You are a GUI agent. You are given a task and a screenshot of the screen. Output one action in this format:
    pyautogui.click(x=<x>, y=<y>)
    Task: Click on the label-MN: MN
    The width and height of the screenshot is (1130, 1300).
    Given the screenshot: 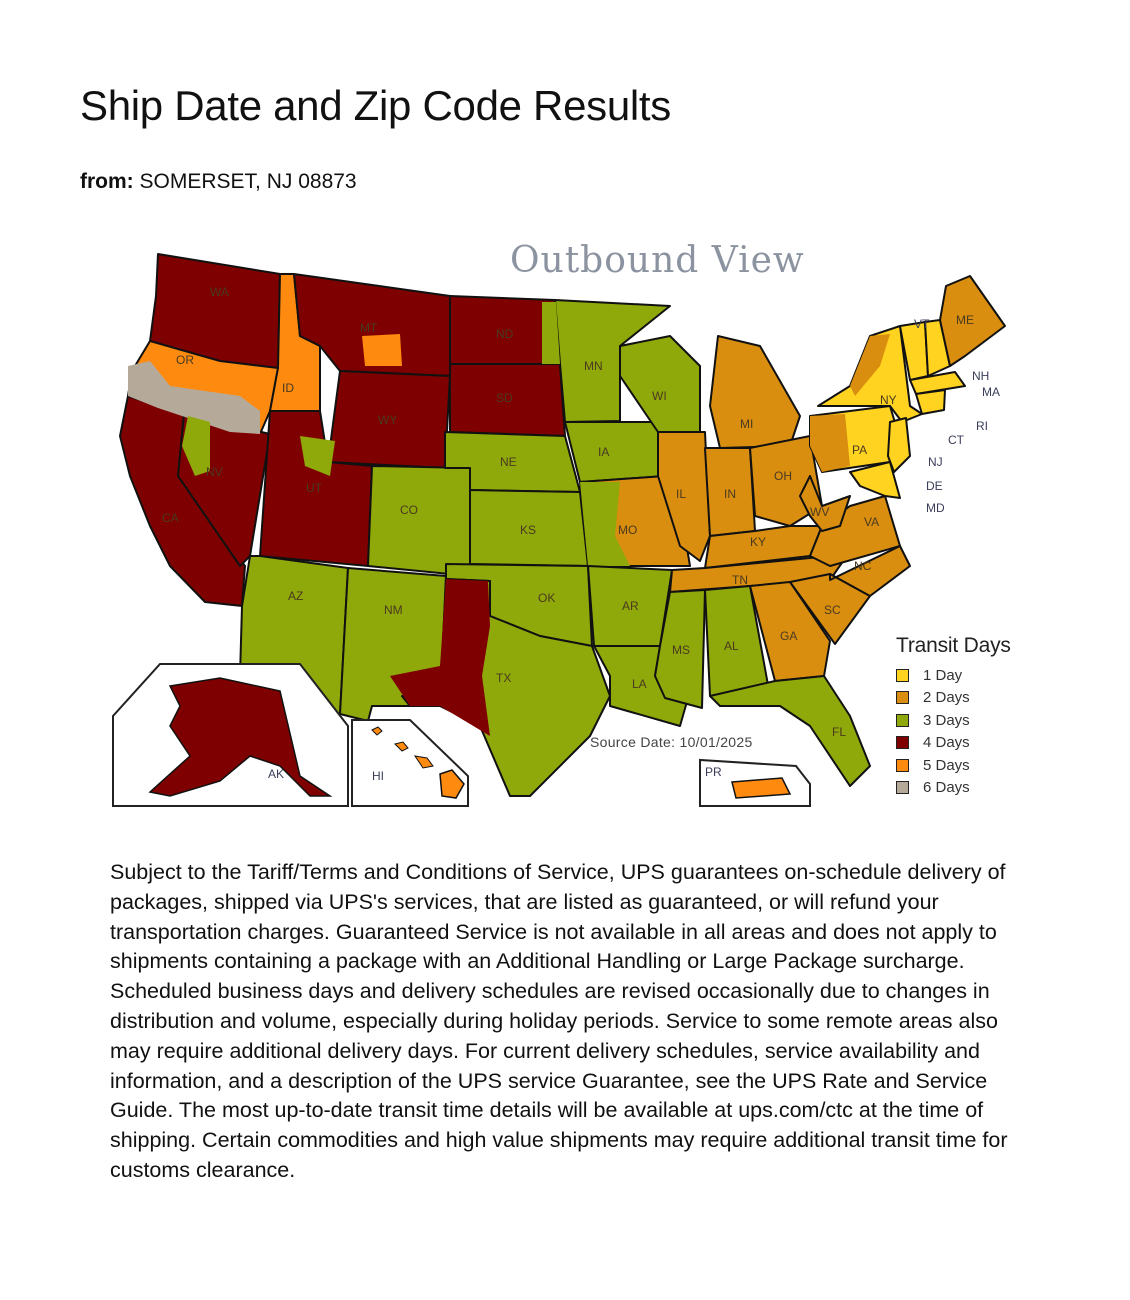 What is the action you would take?
    pyautogui.click(x=593, y=366)
    